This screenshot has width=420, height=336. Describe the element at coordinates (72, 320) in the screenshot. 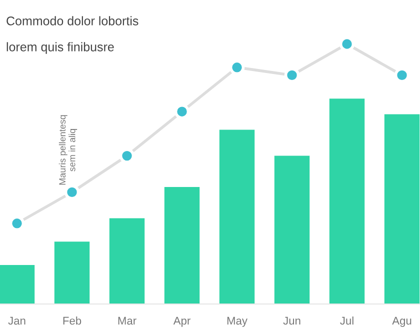

I see `x-tick-label: Feb` at that location.